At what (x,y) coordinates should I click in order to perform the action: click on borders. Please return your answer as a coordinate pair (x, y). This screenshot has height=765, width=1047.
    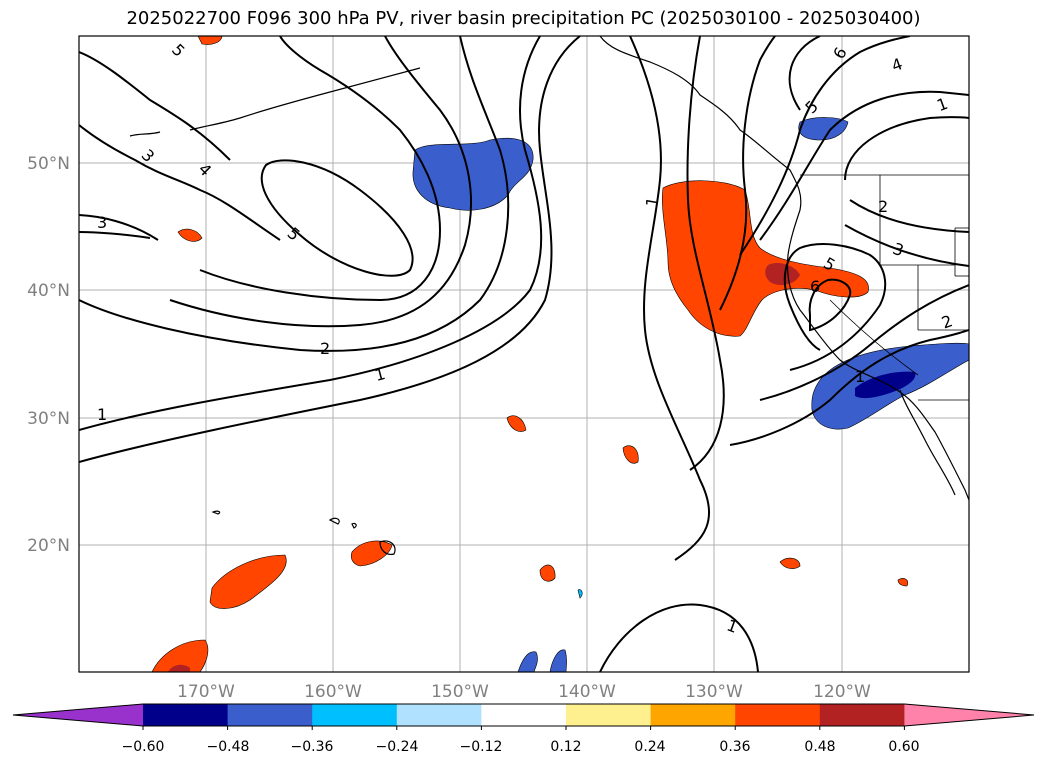
    Looking at the image, I should click on (884, 287).